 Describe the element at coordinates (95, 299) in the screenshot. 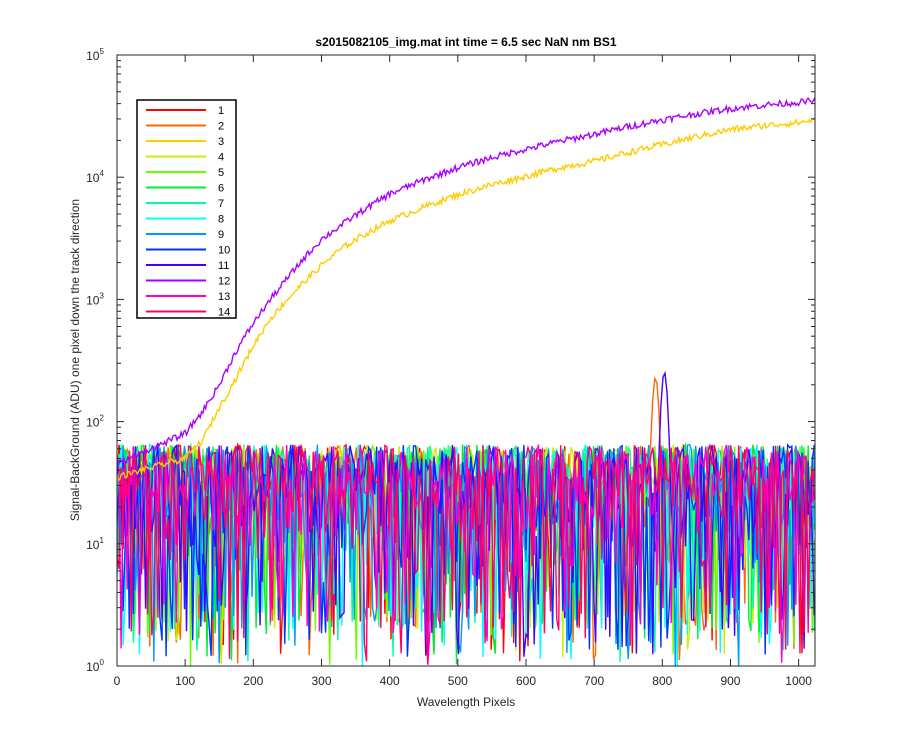

I see `y-tick-label: 10³` at that location.